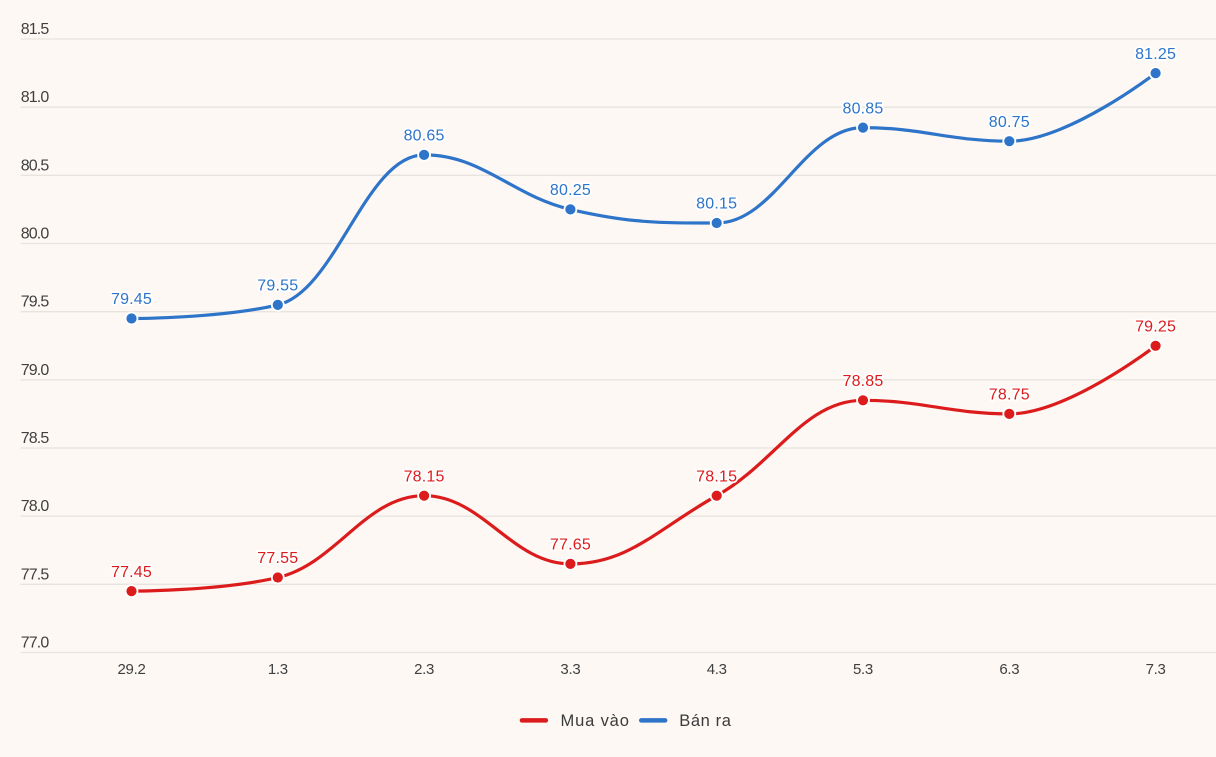  Describe the element at coordinates (1009, 395) in the screenshot. I see `svg-text: 78.75` at that location.